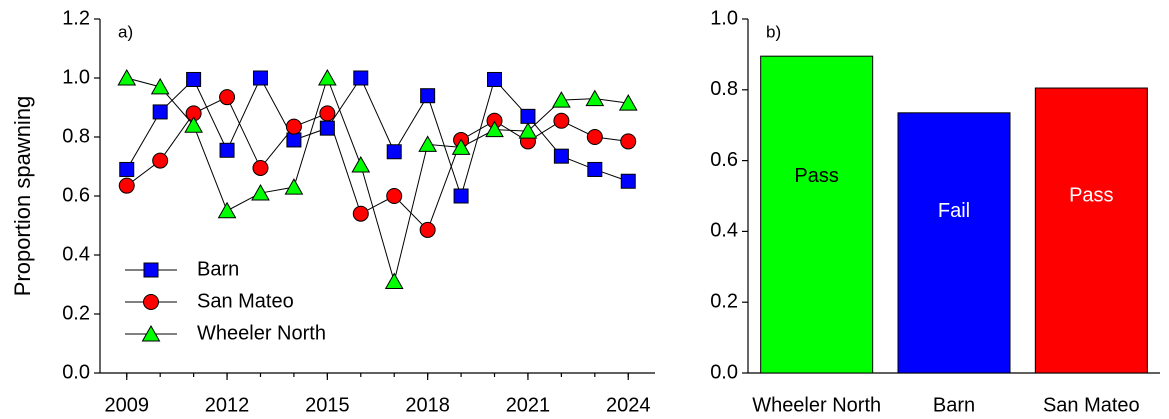 This screenshot has height=419, width=1169. Describe the element at coordinates (327, 405) in the screenshot. I see `x-tick-label: 2015` at that location.